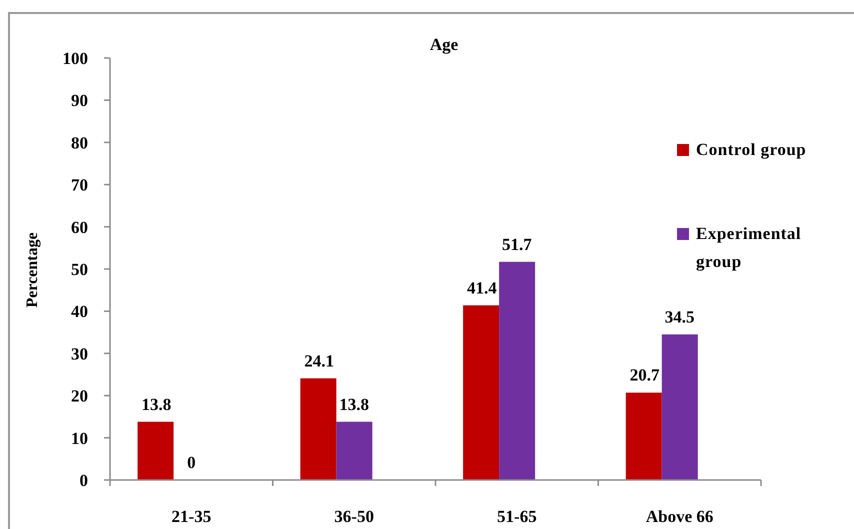 The image size is (854, 529). I want to click on legend-label: Control group, so click(751, 149).